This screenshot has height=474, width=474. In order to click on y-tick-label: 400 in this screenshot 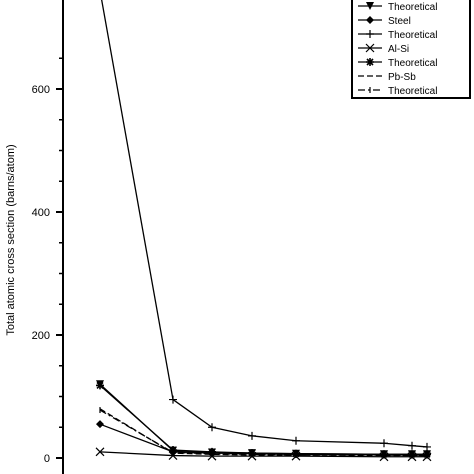, I will do `click(41, 213)`.